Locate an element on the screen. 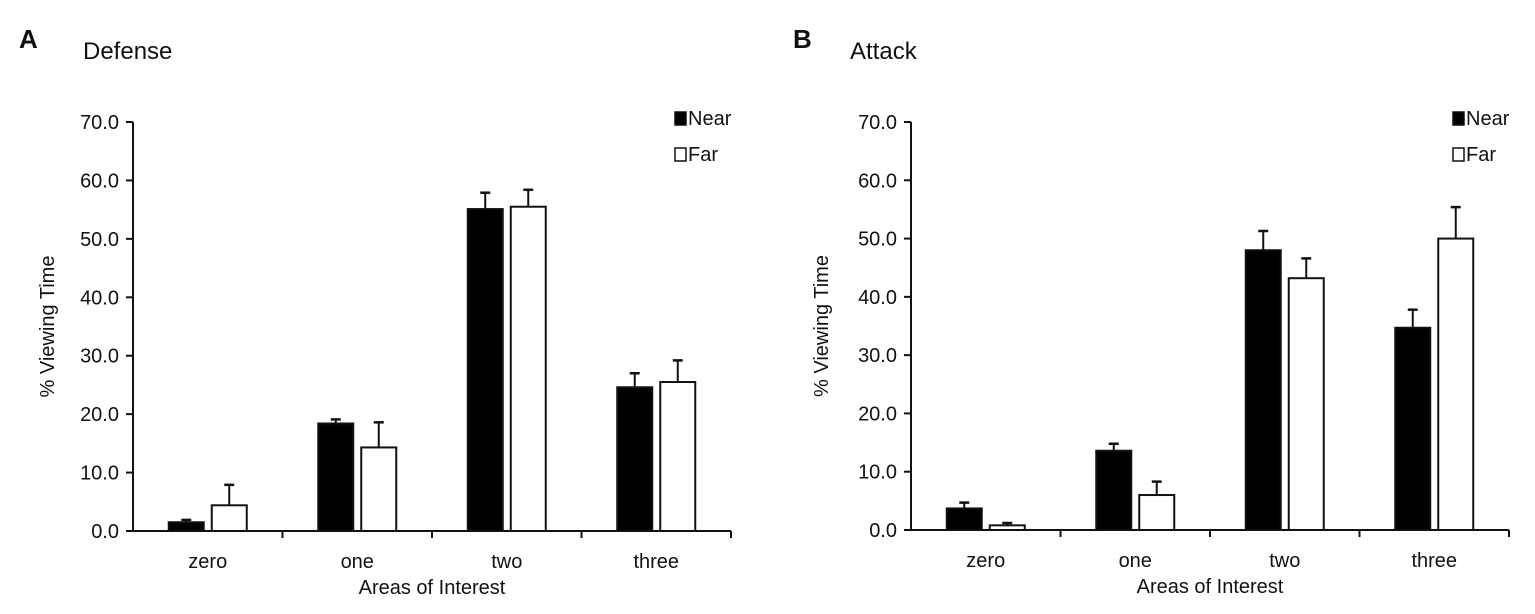 This screenshot has height=614, width=1535. panel-letter: A is located at coordinates (28, 39).